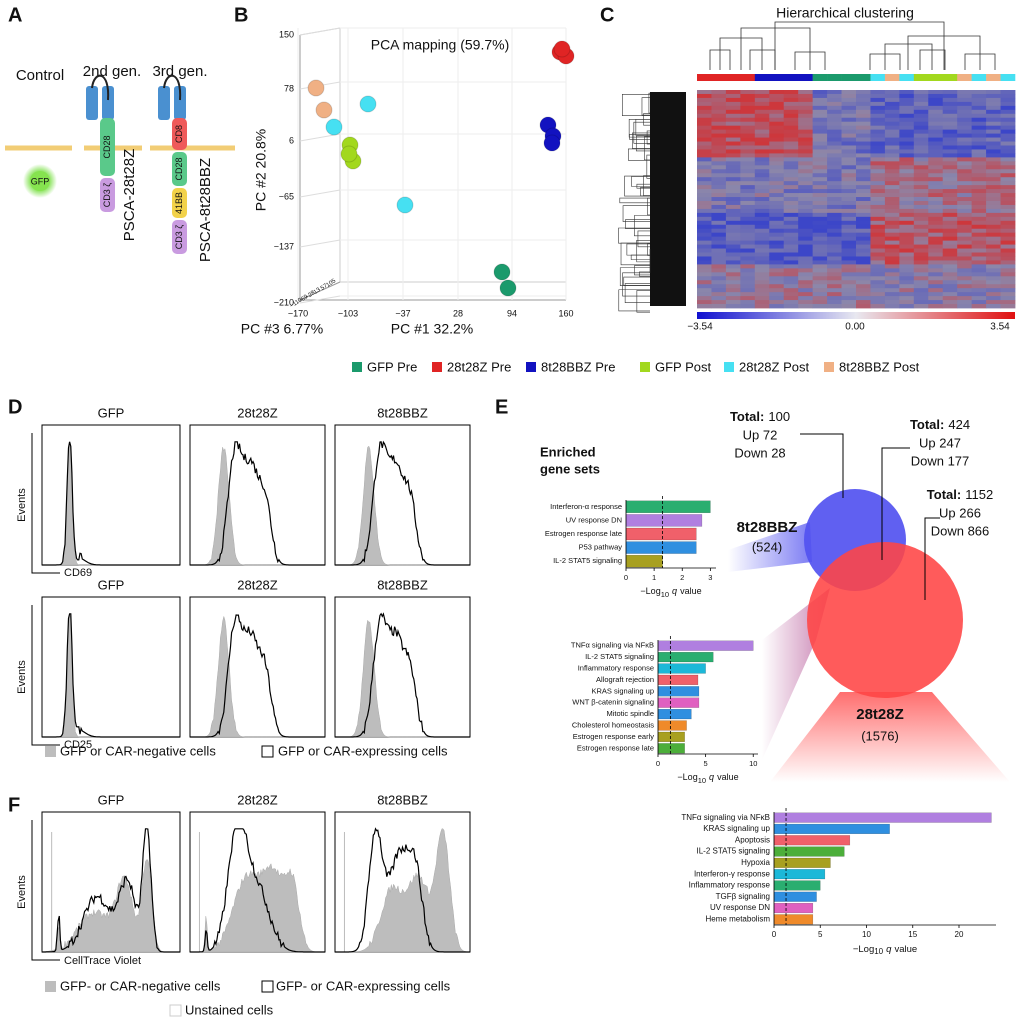 The image size is (1024, 1018). What do you see at coordinates (674, 591) in the screenshot?
I see `label-q: q` at bounding box center [674, 591].